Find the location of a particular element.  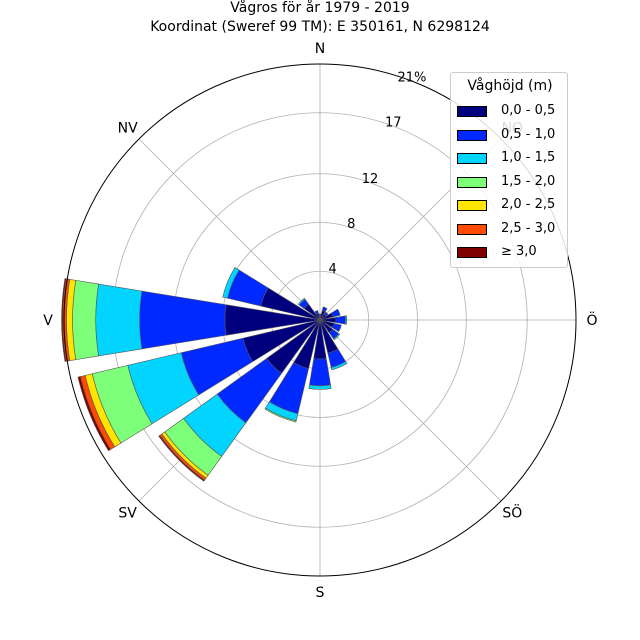

rose-wedge-dir9-bin3 is located at coordinates (280, 415).